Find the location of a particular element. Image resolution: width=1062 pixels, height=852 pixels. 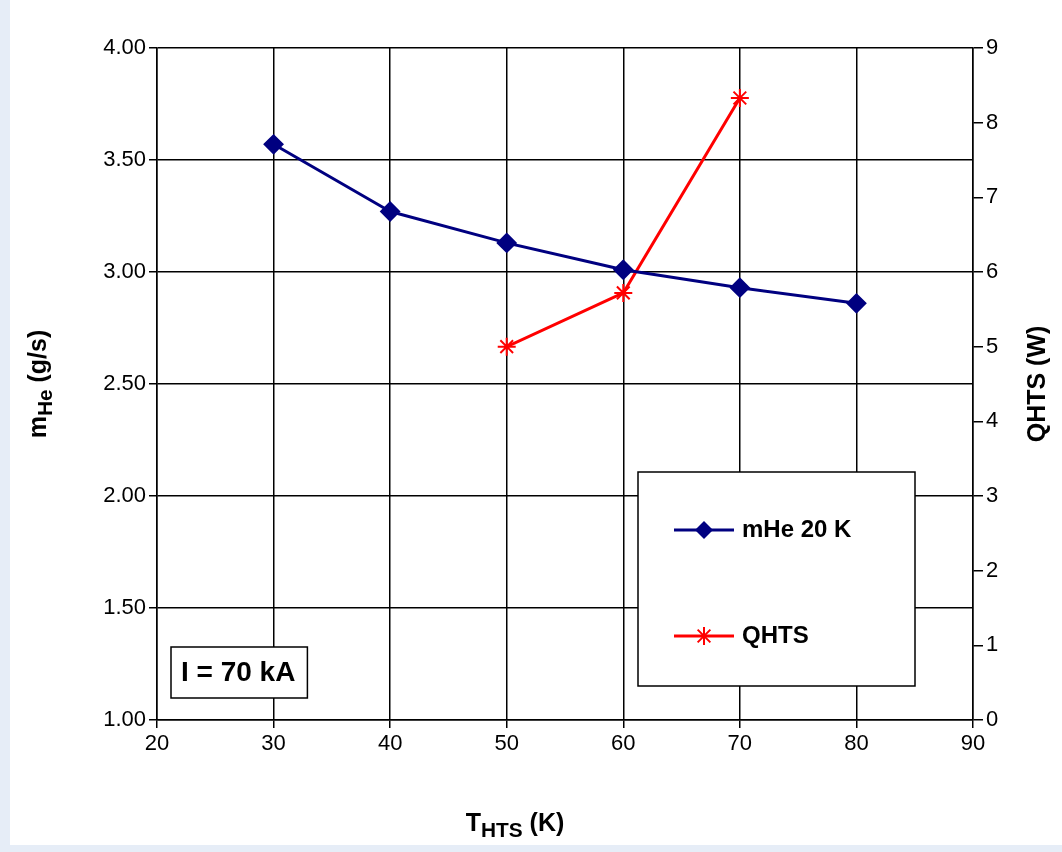

y-tick-label: 3.00 is located at coordinates (124, 271).